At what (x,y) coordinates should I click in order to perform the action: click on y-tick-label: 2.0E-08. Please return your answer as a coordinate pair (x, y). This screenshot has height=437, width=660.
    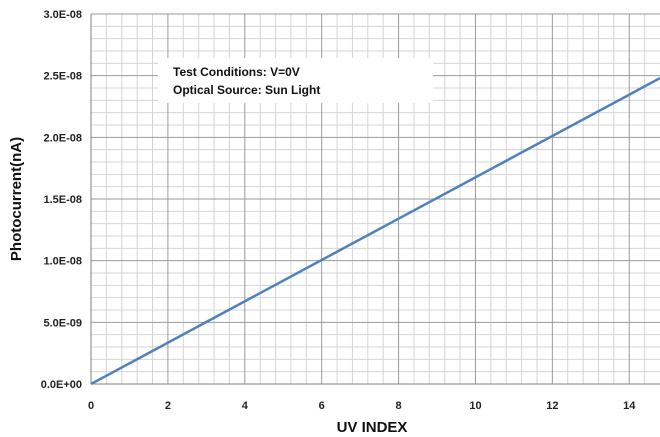
    Looking at the image, I should click on (62, 138).